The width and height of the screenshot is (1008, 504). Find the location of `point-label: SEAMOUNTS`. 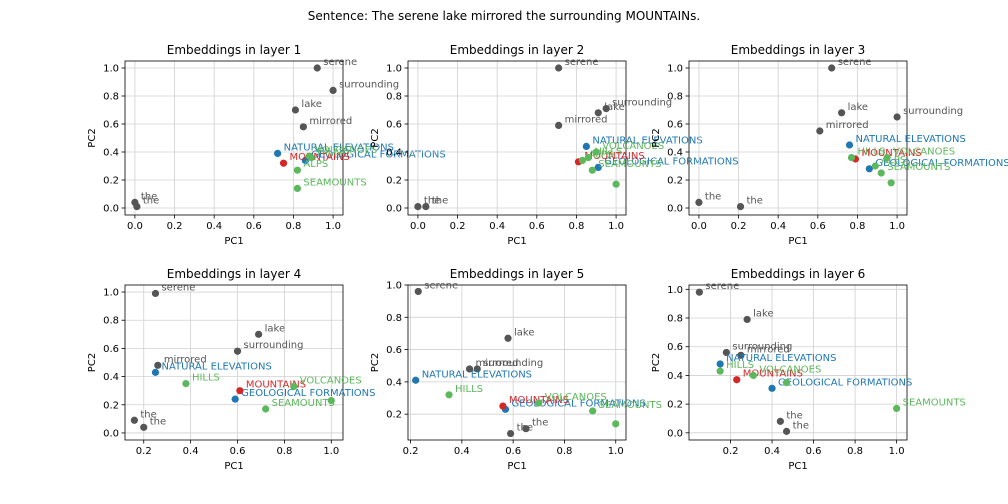

point-label: SEAMOUNTS is located at coordinates (630, 405).